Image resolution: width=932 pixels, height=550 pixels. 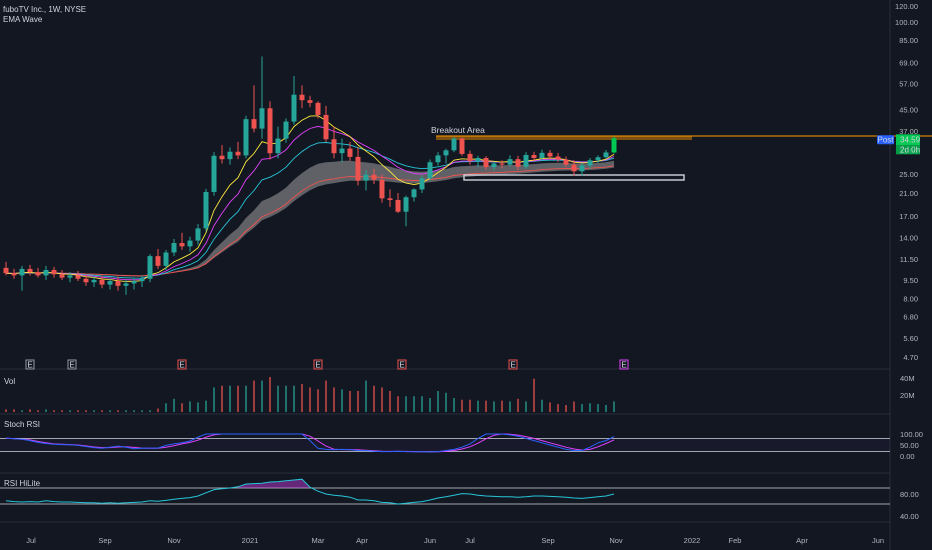 I want to click on stoch-k-line, so click(x=310, y=443).